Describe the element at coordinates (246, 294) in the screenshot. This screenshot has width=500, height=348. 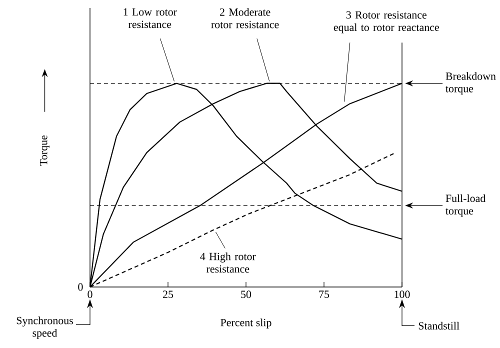
I see `x-tick-label: 50` at that location.